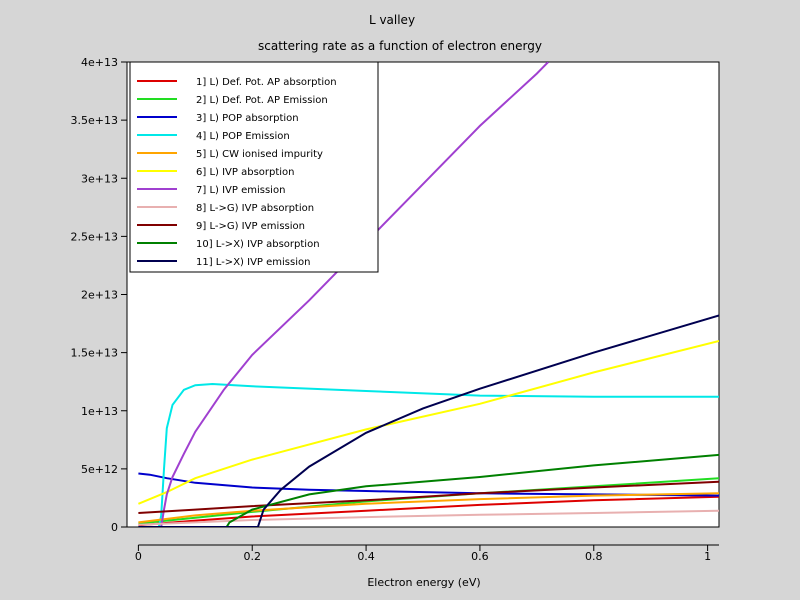 This screenshot has width=800, height=600. Describe the element at coordinates (392, 20) in the screenshot. I see `chart-title: L valley` at that location.